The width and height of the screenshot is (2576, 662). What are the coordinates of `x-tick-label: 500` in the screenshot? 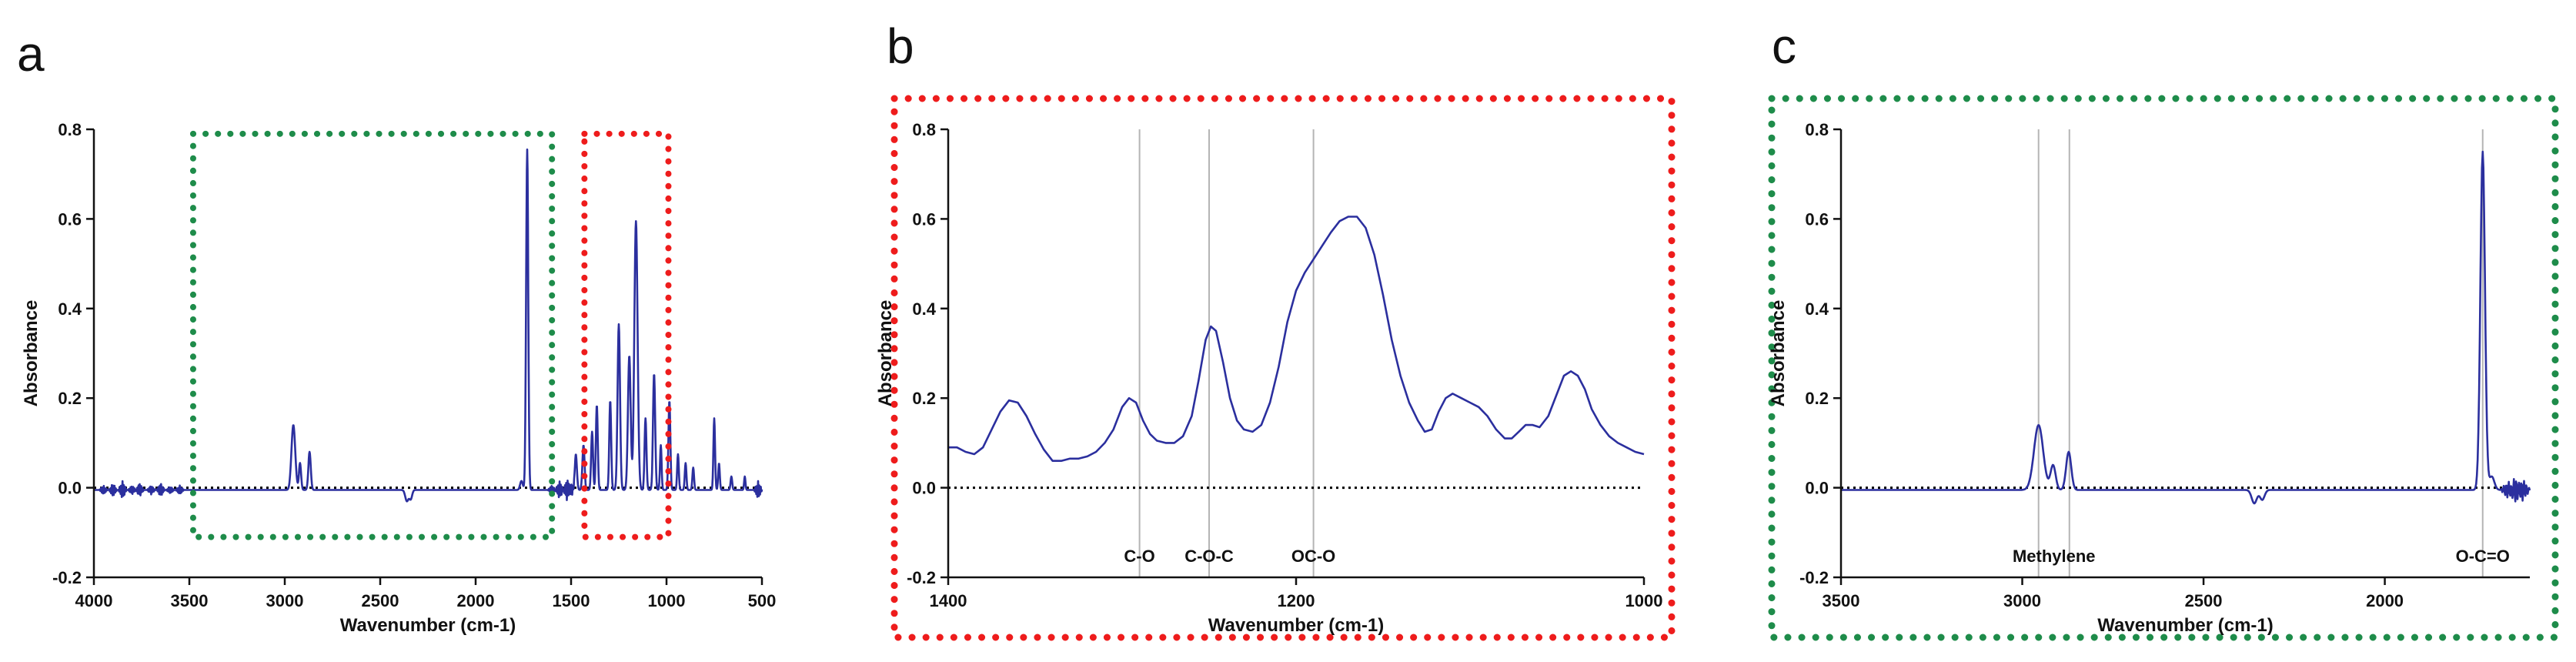 It's located at (762, 600).